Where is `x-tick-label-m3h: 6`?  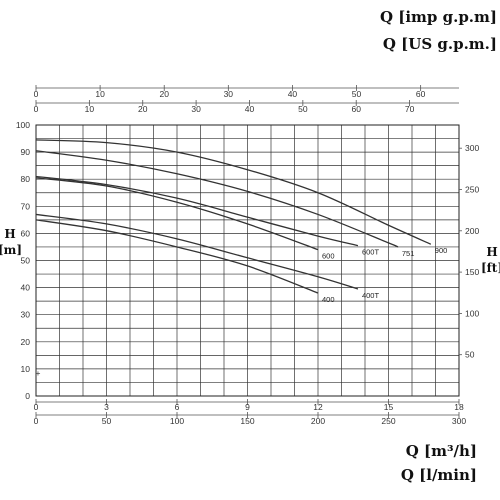
x-tick-label-m3h: 6 is located at coordinates (177, 407).